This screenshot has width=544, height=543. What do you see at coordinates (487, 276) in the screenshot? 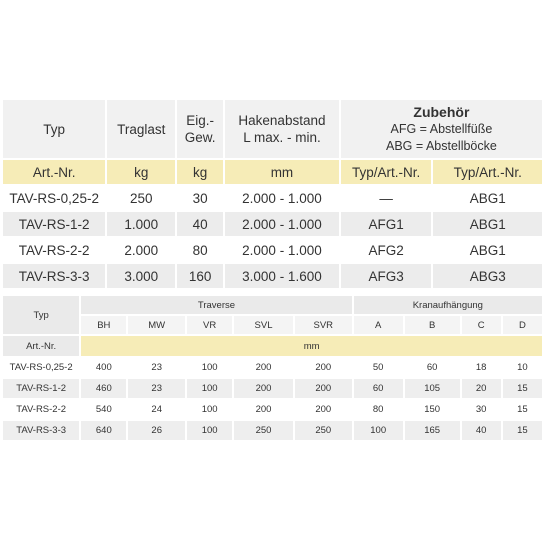
I see `cell-abg: ABG3` at bounding box center [487, 276].